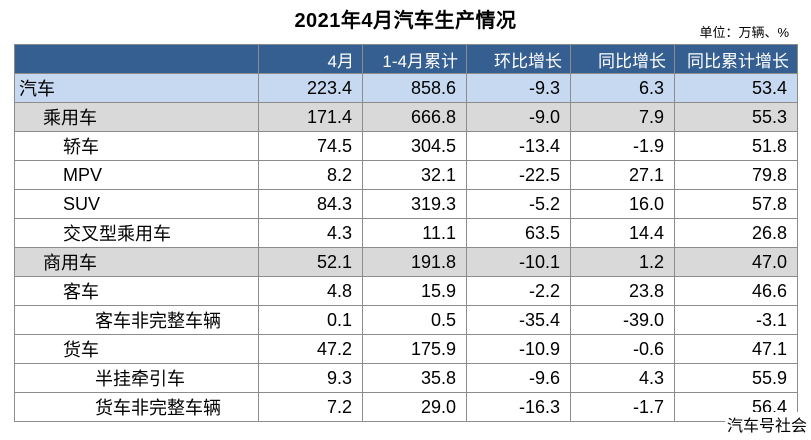 Image resolution: width=811 pixels, height=440 pixels. Describe the element at coordinates (136, 117) in the screenshot. I see `row-label: 乘用车` at that location.